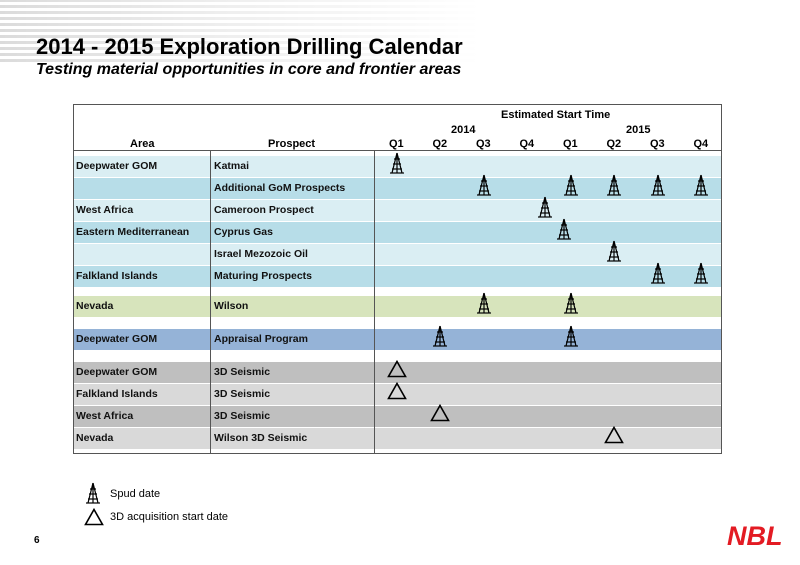  Describe the element at coordinates (397, 276) in the screenshot. I see `table-row: Falkland Islands Maturing Prospects` at that location.